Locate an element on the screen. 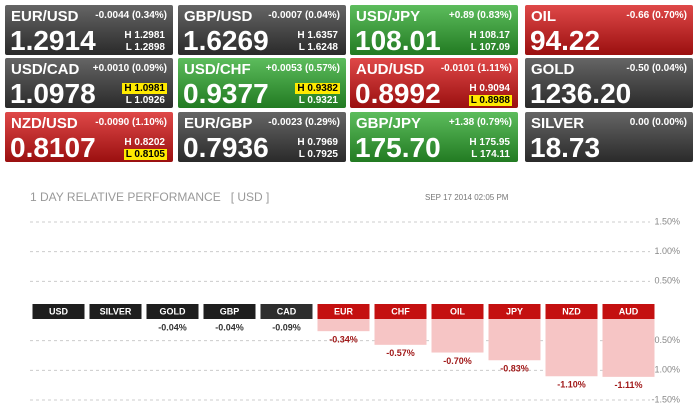  low: L 0.8988 is located at coordinates (490, 100).